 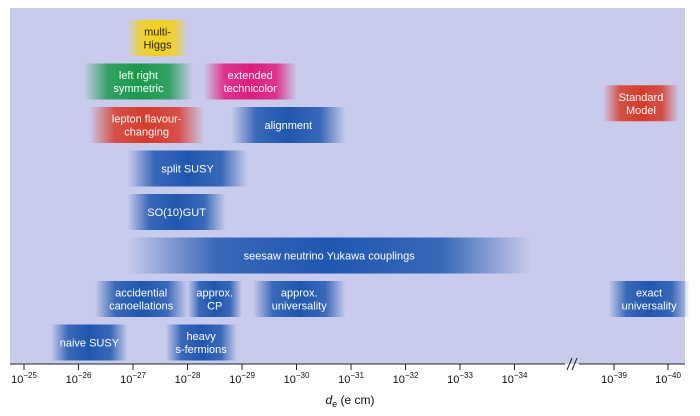 I want to click on range-bar-label: multi-Higgs, so click(x=157, y=39).